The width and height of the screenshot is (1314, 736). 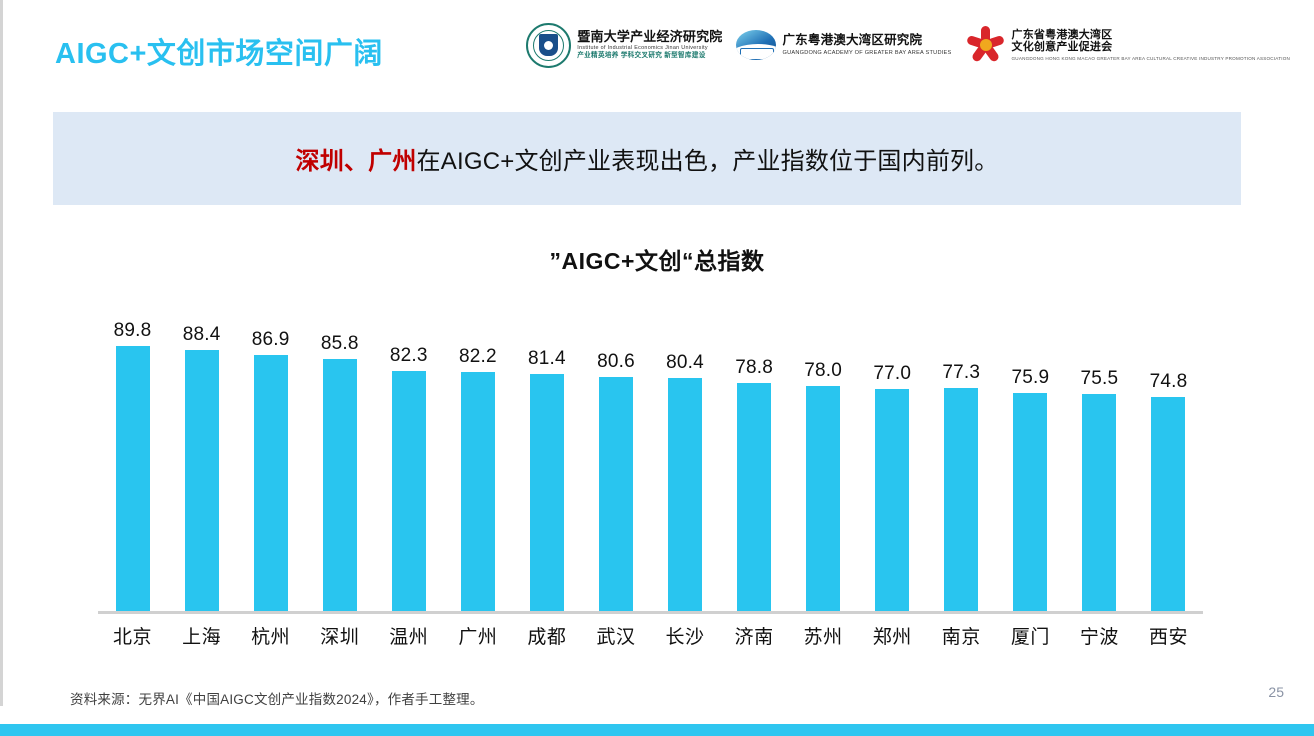 I want to click on chart-title: ”AIGC+文创“总指数, so click(x=657, y=261).